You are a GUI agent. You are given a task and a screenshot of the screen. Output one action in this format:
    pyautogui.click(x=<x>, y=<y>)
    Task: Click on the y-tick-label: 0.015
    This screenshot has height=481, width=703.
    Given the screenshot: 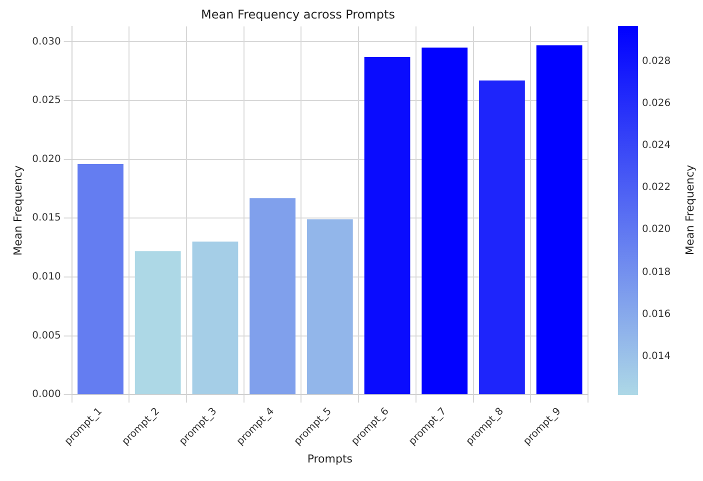 What is the action you would take?
    pyautogui.click(x=46, y=218)
    